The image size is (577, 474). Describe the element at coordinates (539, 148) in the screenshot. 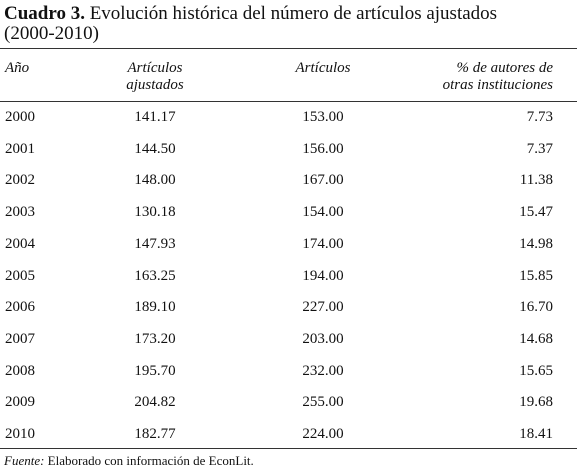

I see `table-cell: 7.37` at that location.